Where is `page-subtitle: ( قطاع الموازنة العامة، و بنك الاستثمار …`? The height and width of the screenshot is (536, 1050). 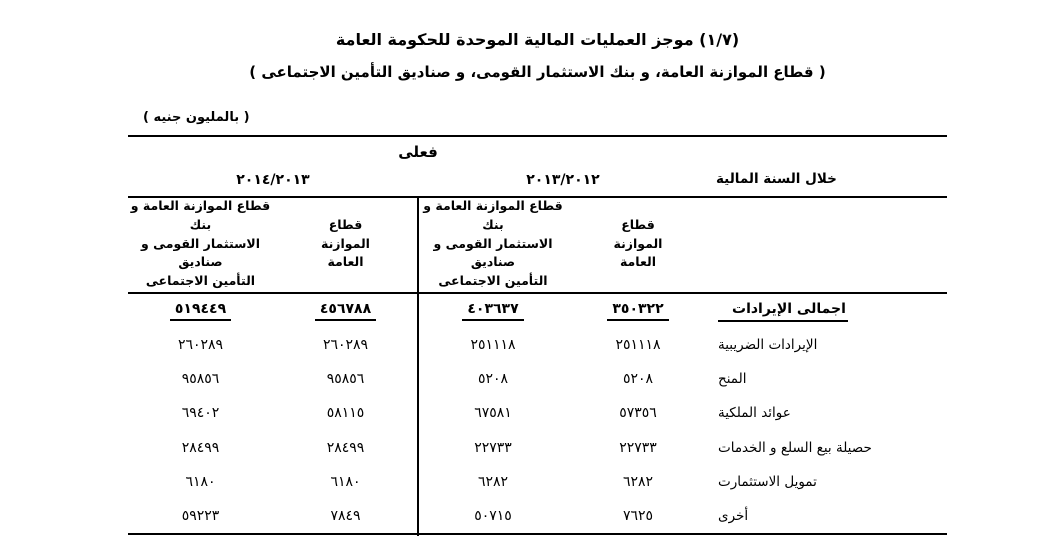
page-subtitle: ( قطاع الموازنة العامة، و بنك الاستثمار … is located at coordinates (537, 72).